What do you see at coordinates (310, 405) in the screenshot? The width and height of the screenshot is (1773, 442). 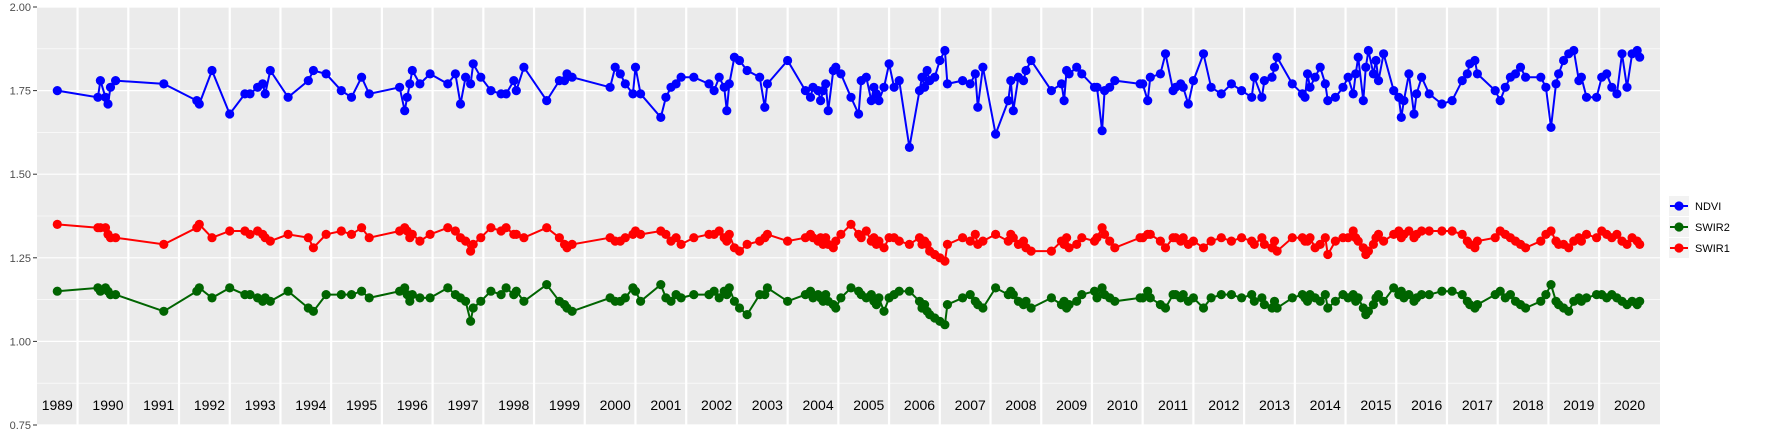 I see `year-label: 1994` at bounding box center [310, 405].